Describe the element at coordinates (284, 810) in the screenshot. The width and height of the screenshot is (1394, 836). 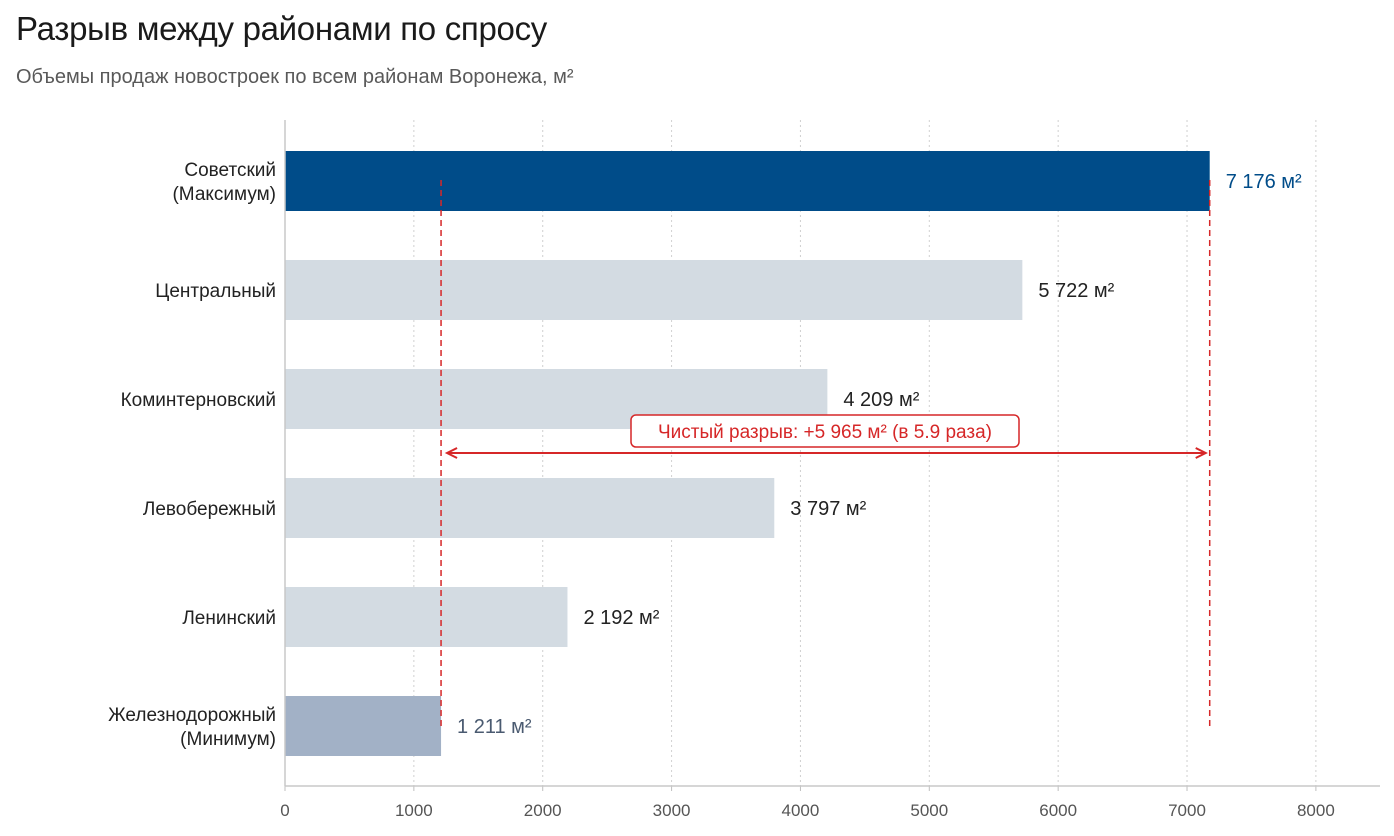
I see `x-tick-label: 0` at that location.